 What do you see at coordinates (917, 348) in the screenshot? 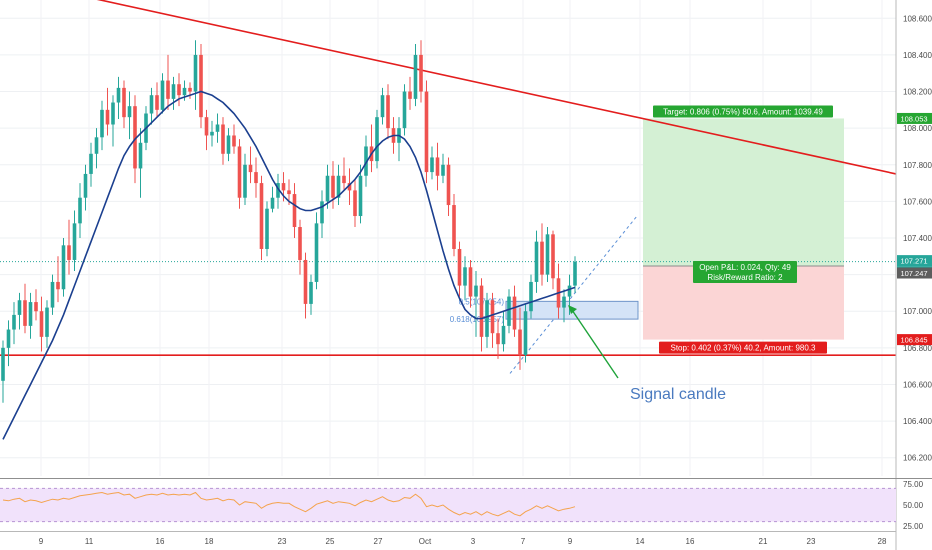
I see `price-tick-label: 106.800` at bounding box center [917, 348].